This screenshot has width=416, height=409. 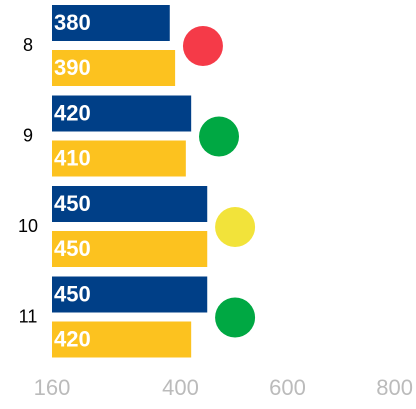 What do you see at coordinates (180, 387) in the screenshot?
I see `x-tick-label: 400` at bounding box center [180, 387].